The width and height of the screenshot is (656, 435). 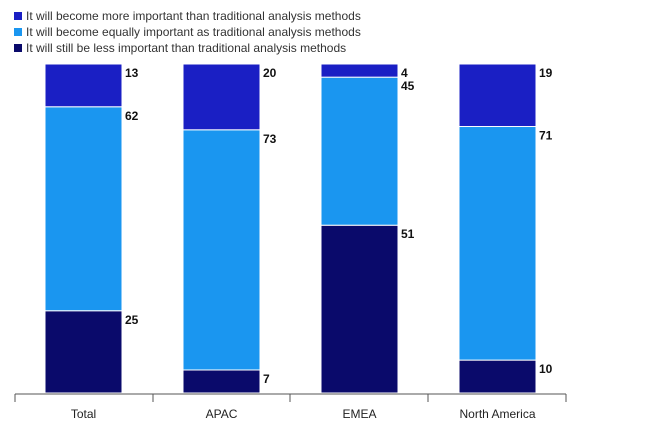 What do you see at coordinates (83, 352) in the screenshot?
I see `bar-less-total` at bounding box center [83, 352].